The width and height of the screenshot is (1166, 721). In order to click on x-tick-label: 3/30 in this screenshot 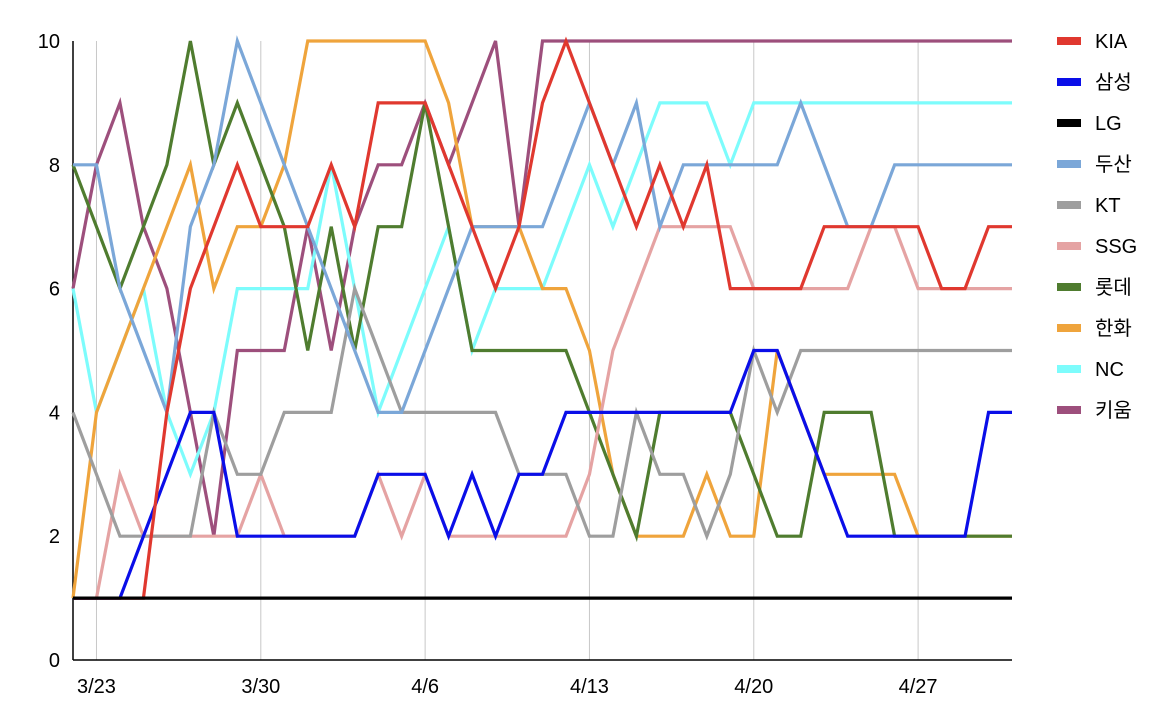, I will do `click(260, 687)`.